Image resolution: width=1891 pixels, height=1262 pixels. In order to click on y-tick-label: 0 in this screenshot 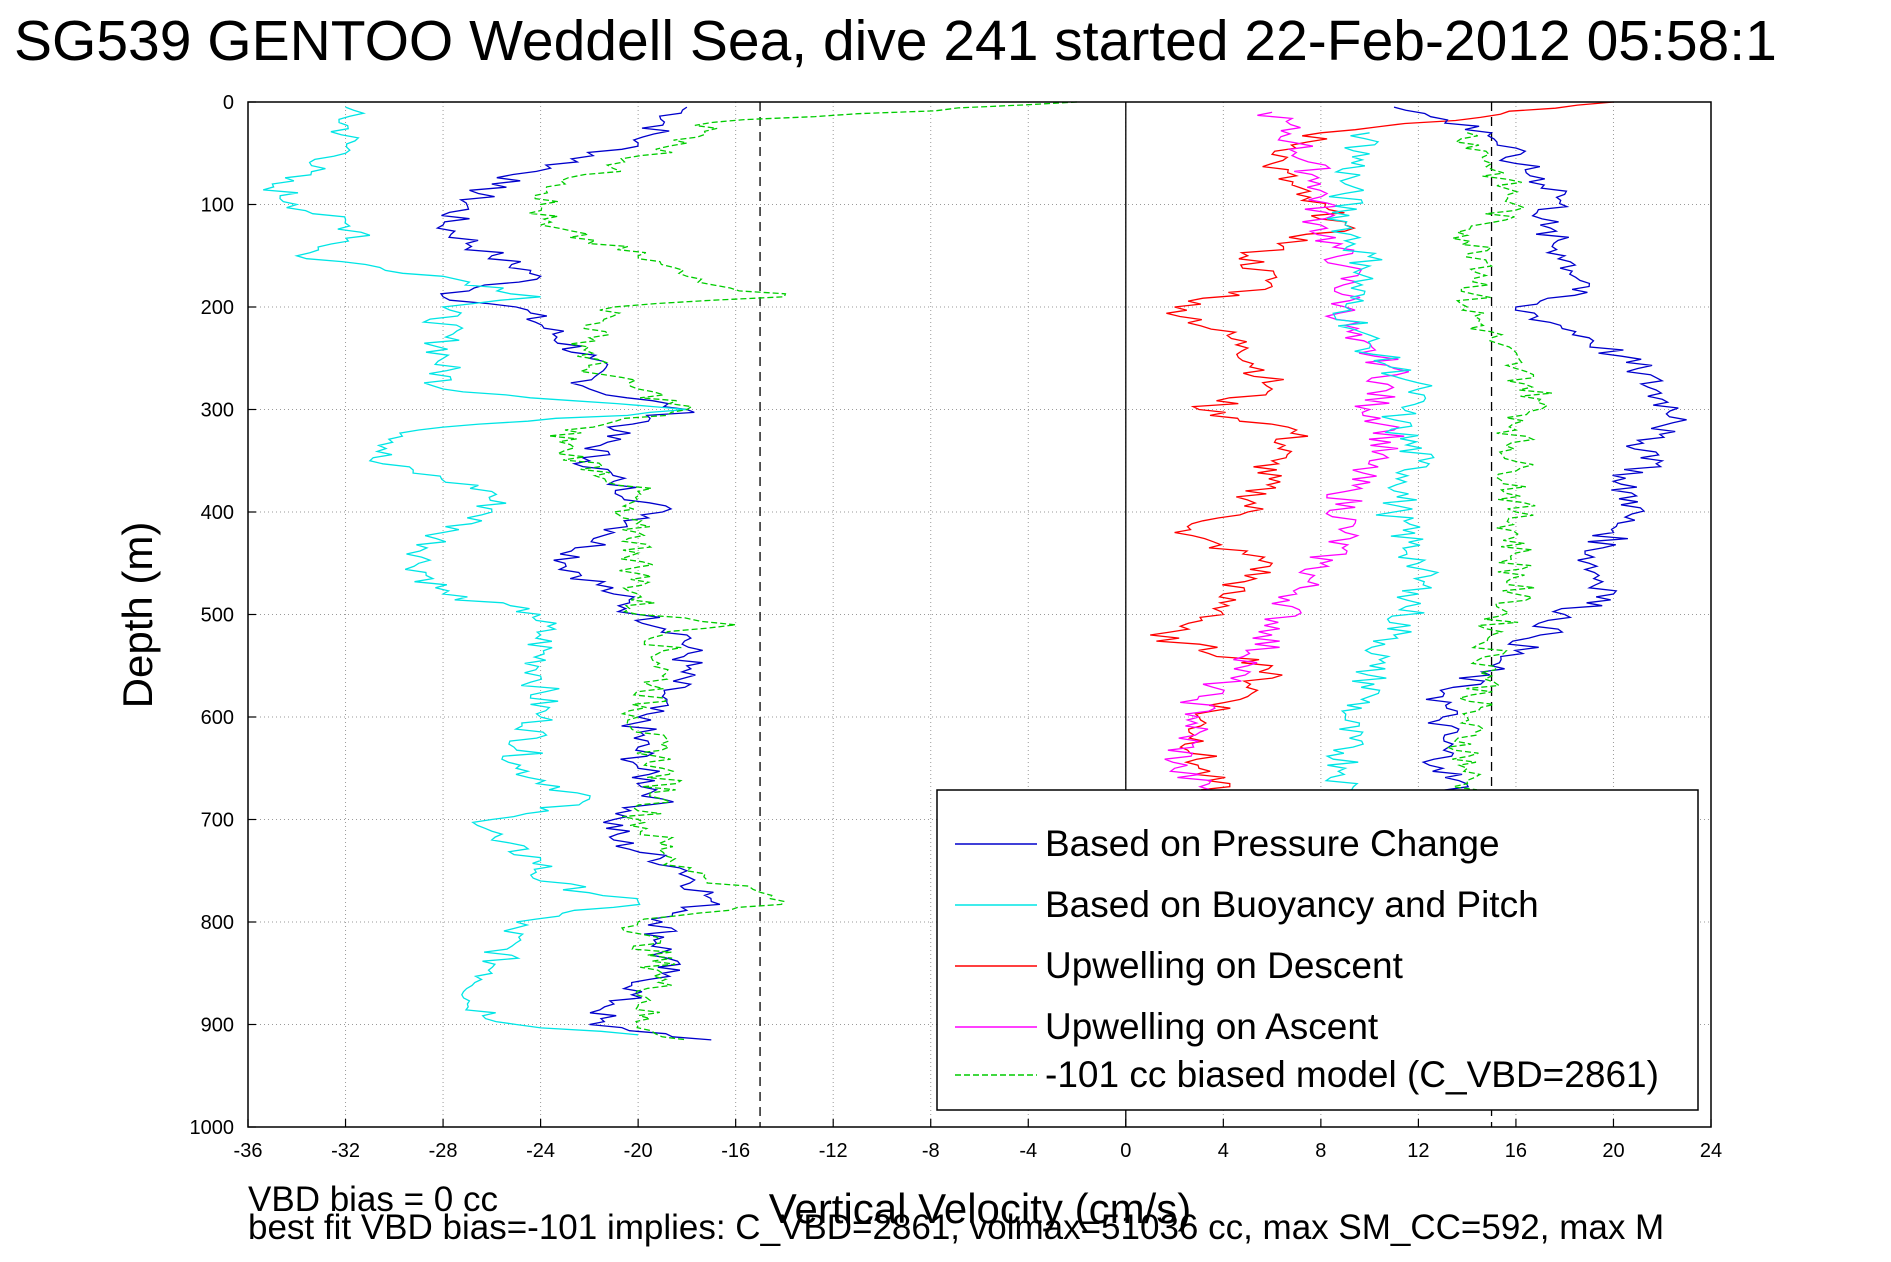, I will do `click(228, 103)`.